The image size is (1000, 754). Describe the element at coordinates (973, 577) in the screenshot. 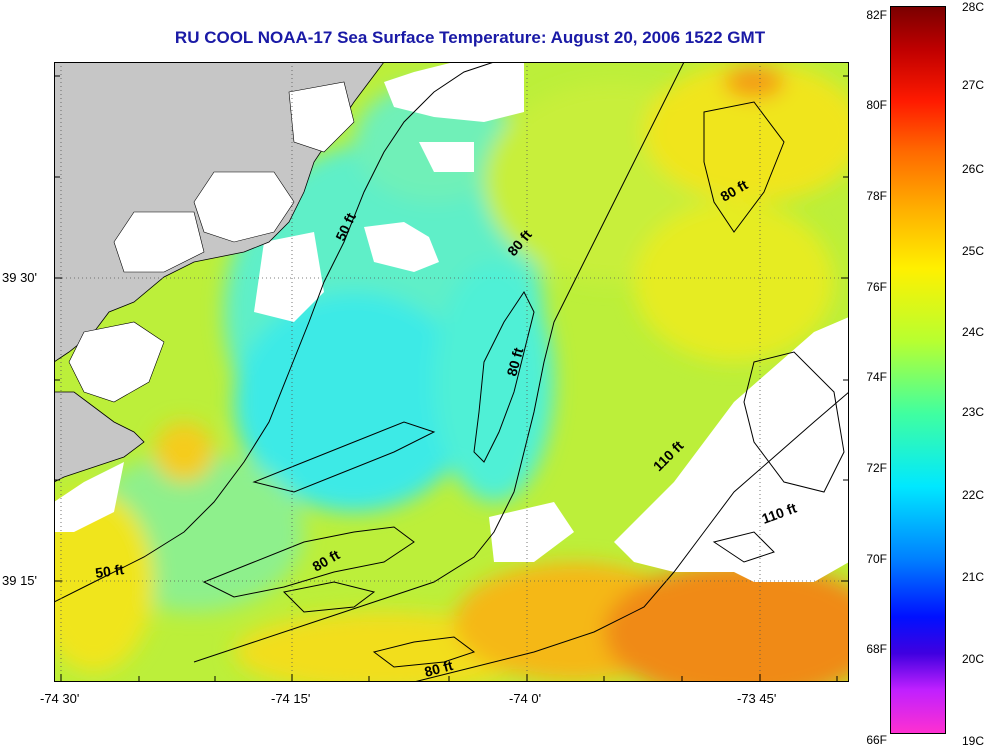

I see `colorbar-c-label: 21C` at that location.